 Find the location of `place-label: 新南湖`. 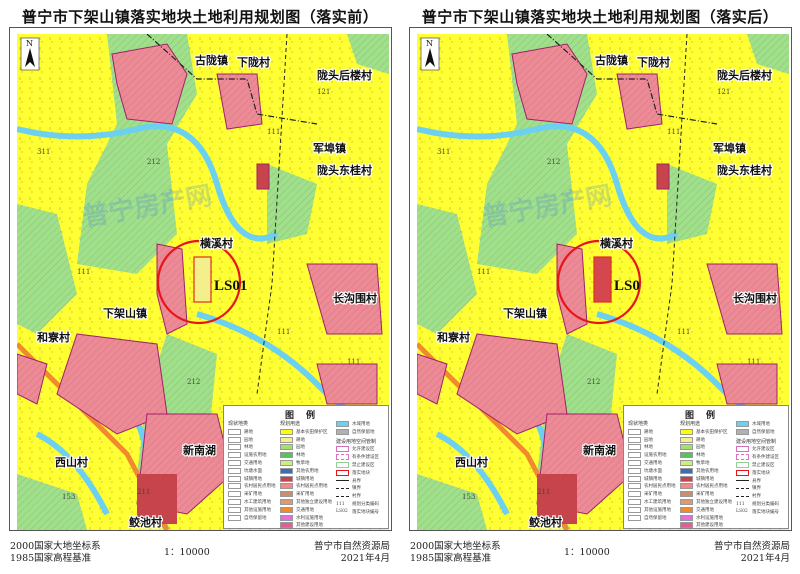

place-label: 新南湖 is located at coordinates (599, 450).